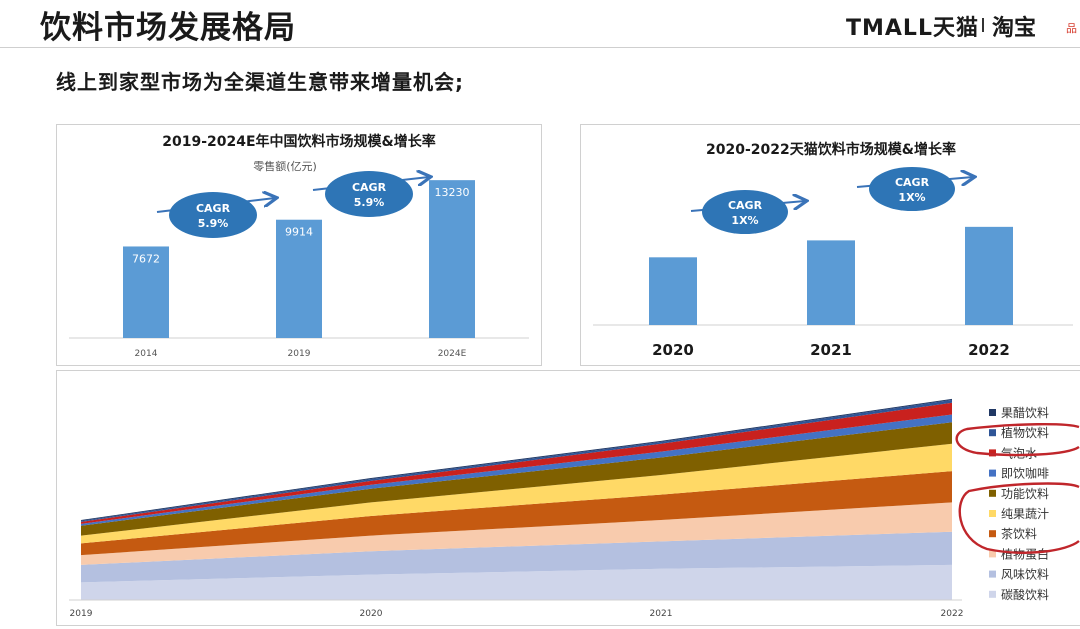 This screenshot has width=1080, height=629. What do you see at coordinates (299, 141) in the screenshot?
I see `chart-title: 2019-2024E年中国饮料市场规模&增长率` at bounding box center [299, 141].